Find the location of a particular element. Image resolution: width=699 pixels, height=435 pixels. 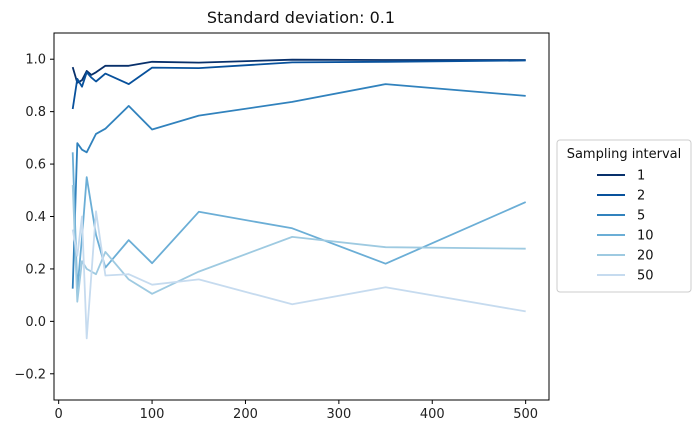

legend-label-50: 50 is located at coordinates (645, 276).